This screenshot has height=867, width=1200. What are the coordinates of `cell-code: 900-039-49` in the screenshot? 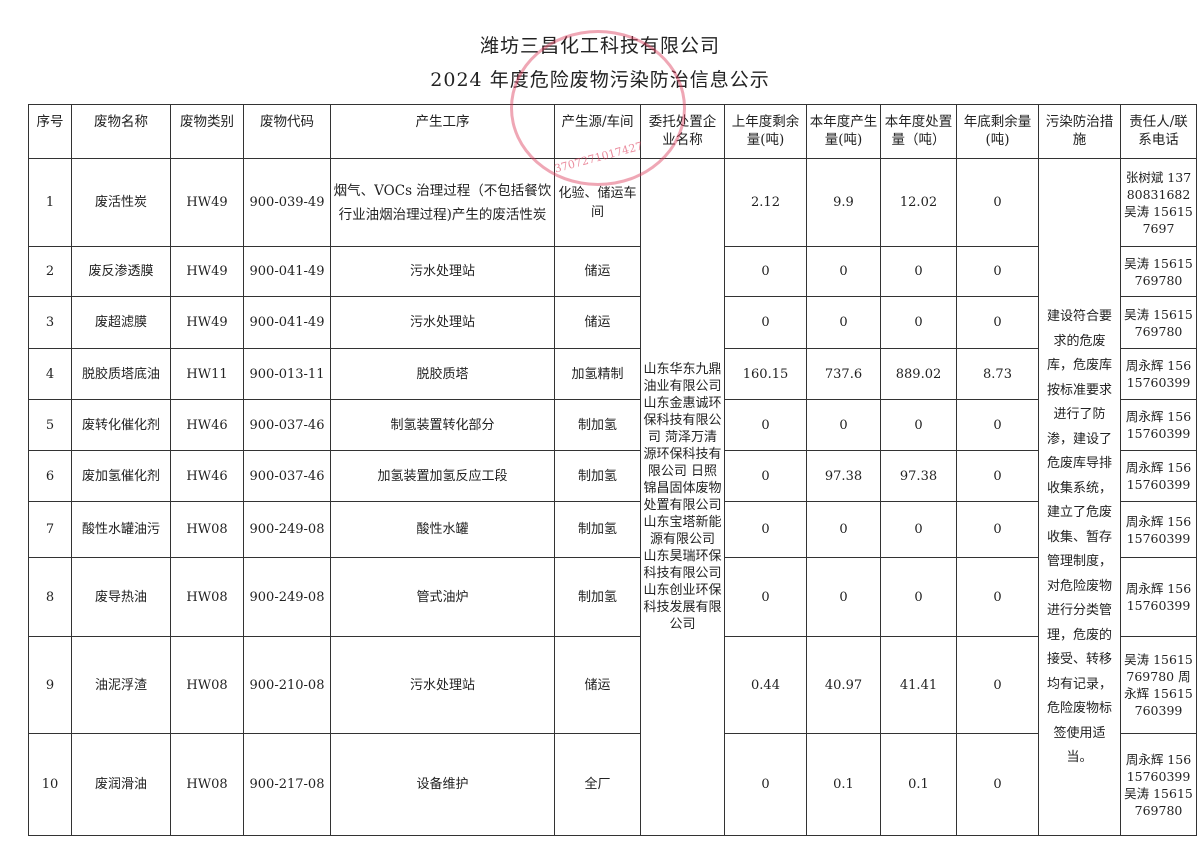 It's located at (287, 202).